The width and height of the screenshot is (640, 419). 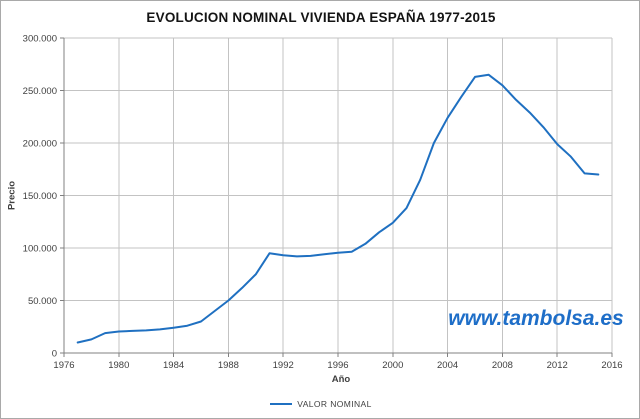 I want to click on y-tick-label: 100.000, so click(x=40, y=249).